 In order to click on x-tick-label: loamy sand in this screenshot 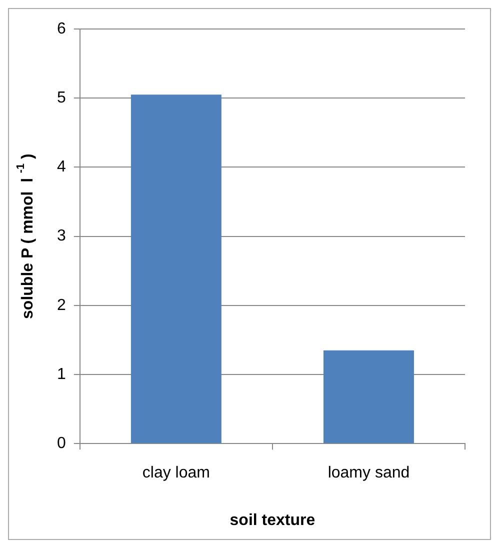, I will do `click(369, 473)`.